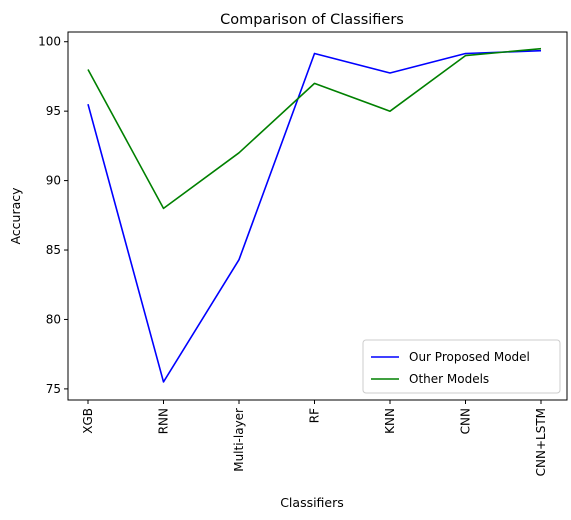 The height and width of the screenshot is (520, 571). What do you see at coordinates (53, 215) in the screenshot?
I see `y-axis: 75 80 85 90 95 100` at bounding box center [53, 215].